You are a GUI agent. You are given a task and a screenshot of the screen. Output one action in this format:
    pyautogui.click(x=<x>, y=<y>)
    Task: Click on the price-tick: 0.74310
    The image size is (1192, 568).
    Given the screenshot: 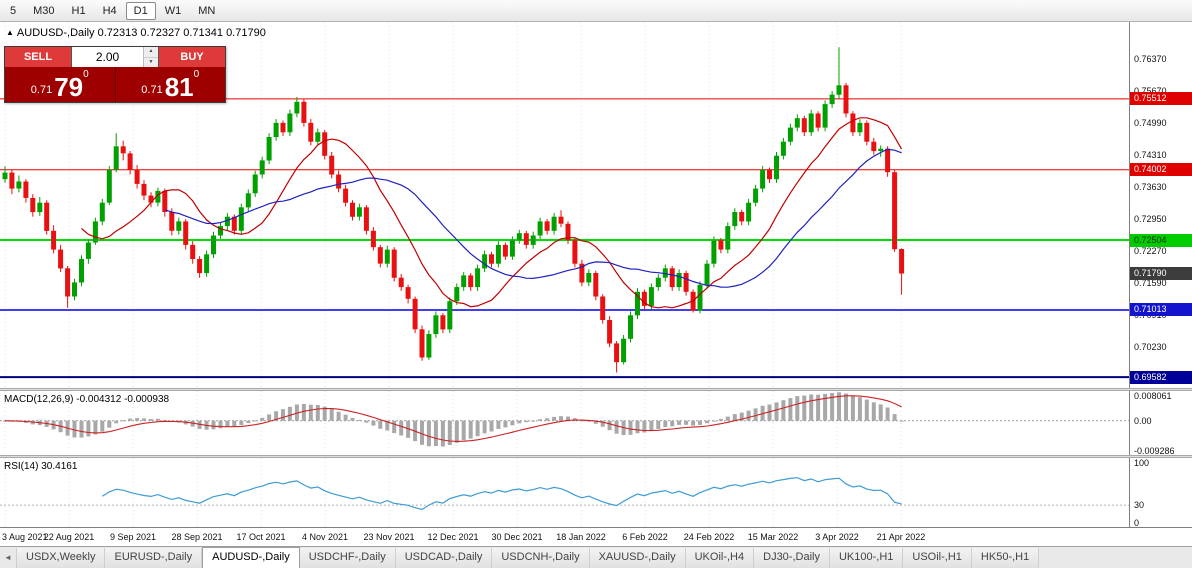 What is the action you would take?
    pyautogui.click(x=1150, y=155)
    